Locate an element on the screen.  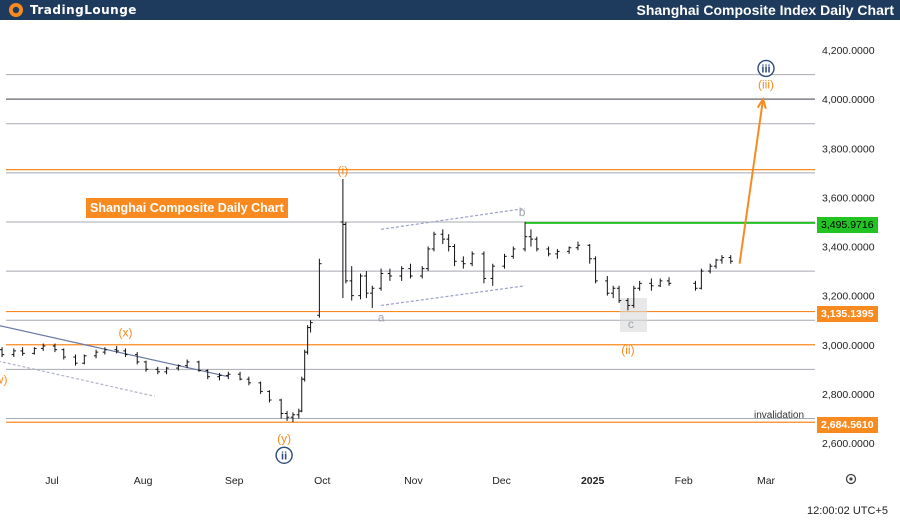
wave-label-text: iii is located at coordinates (765, 69).